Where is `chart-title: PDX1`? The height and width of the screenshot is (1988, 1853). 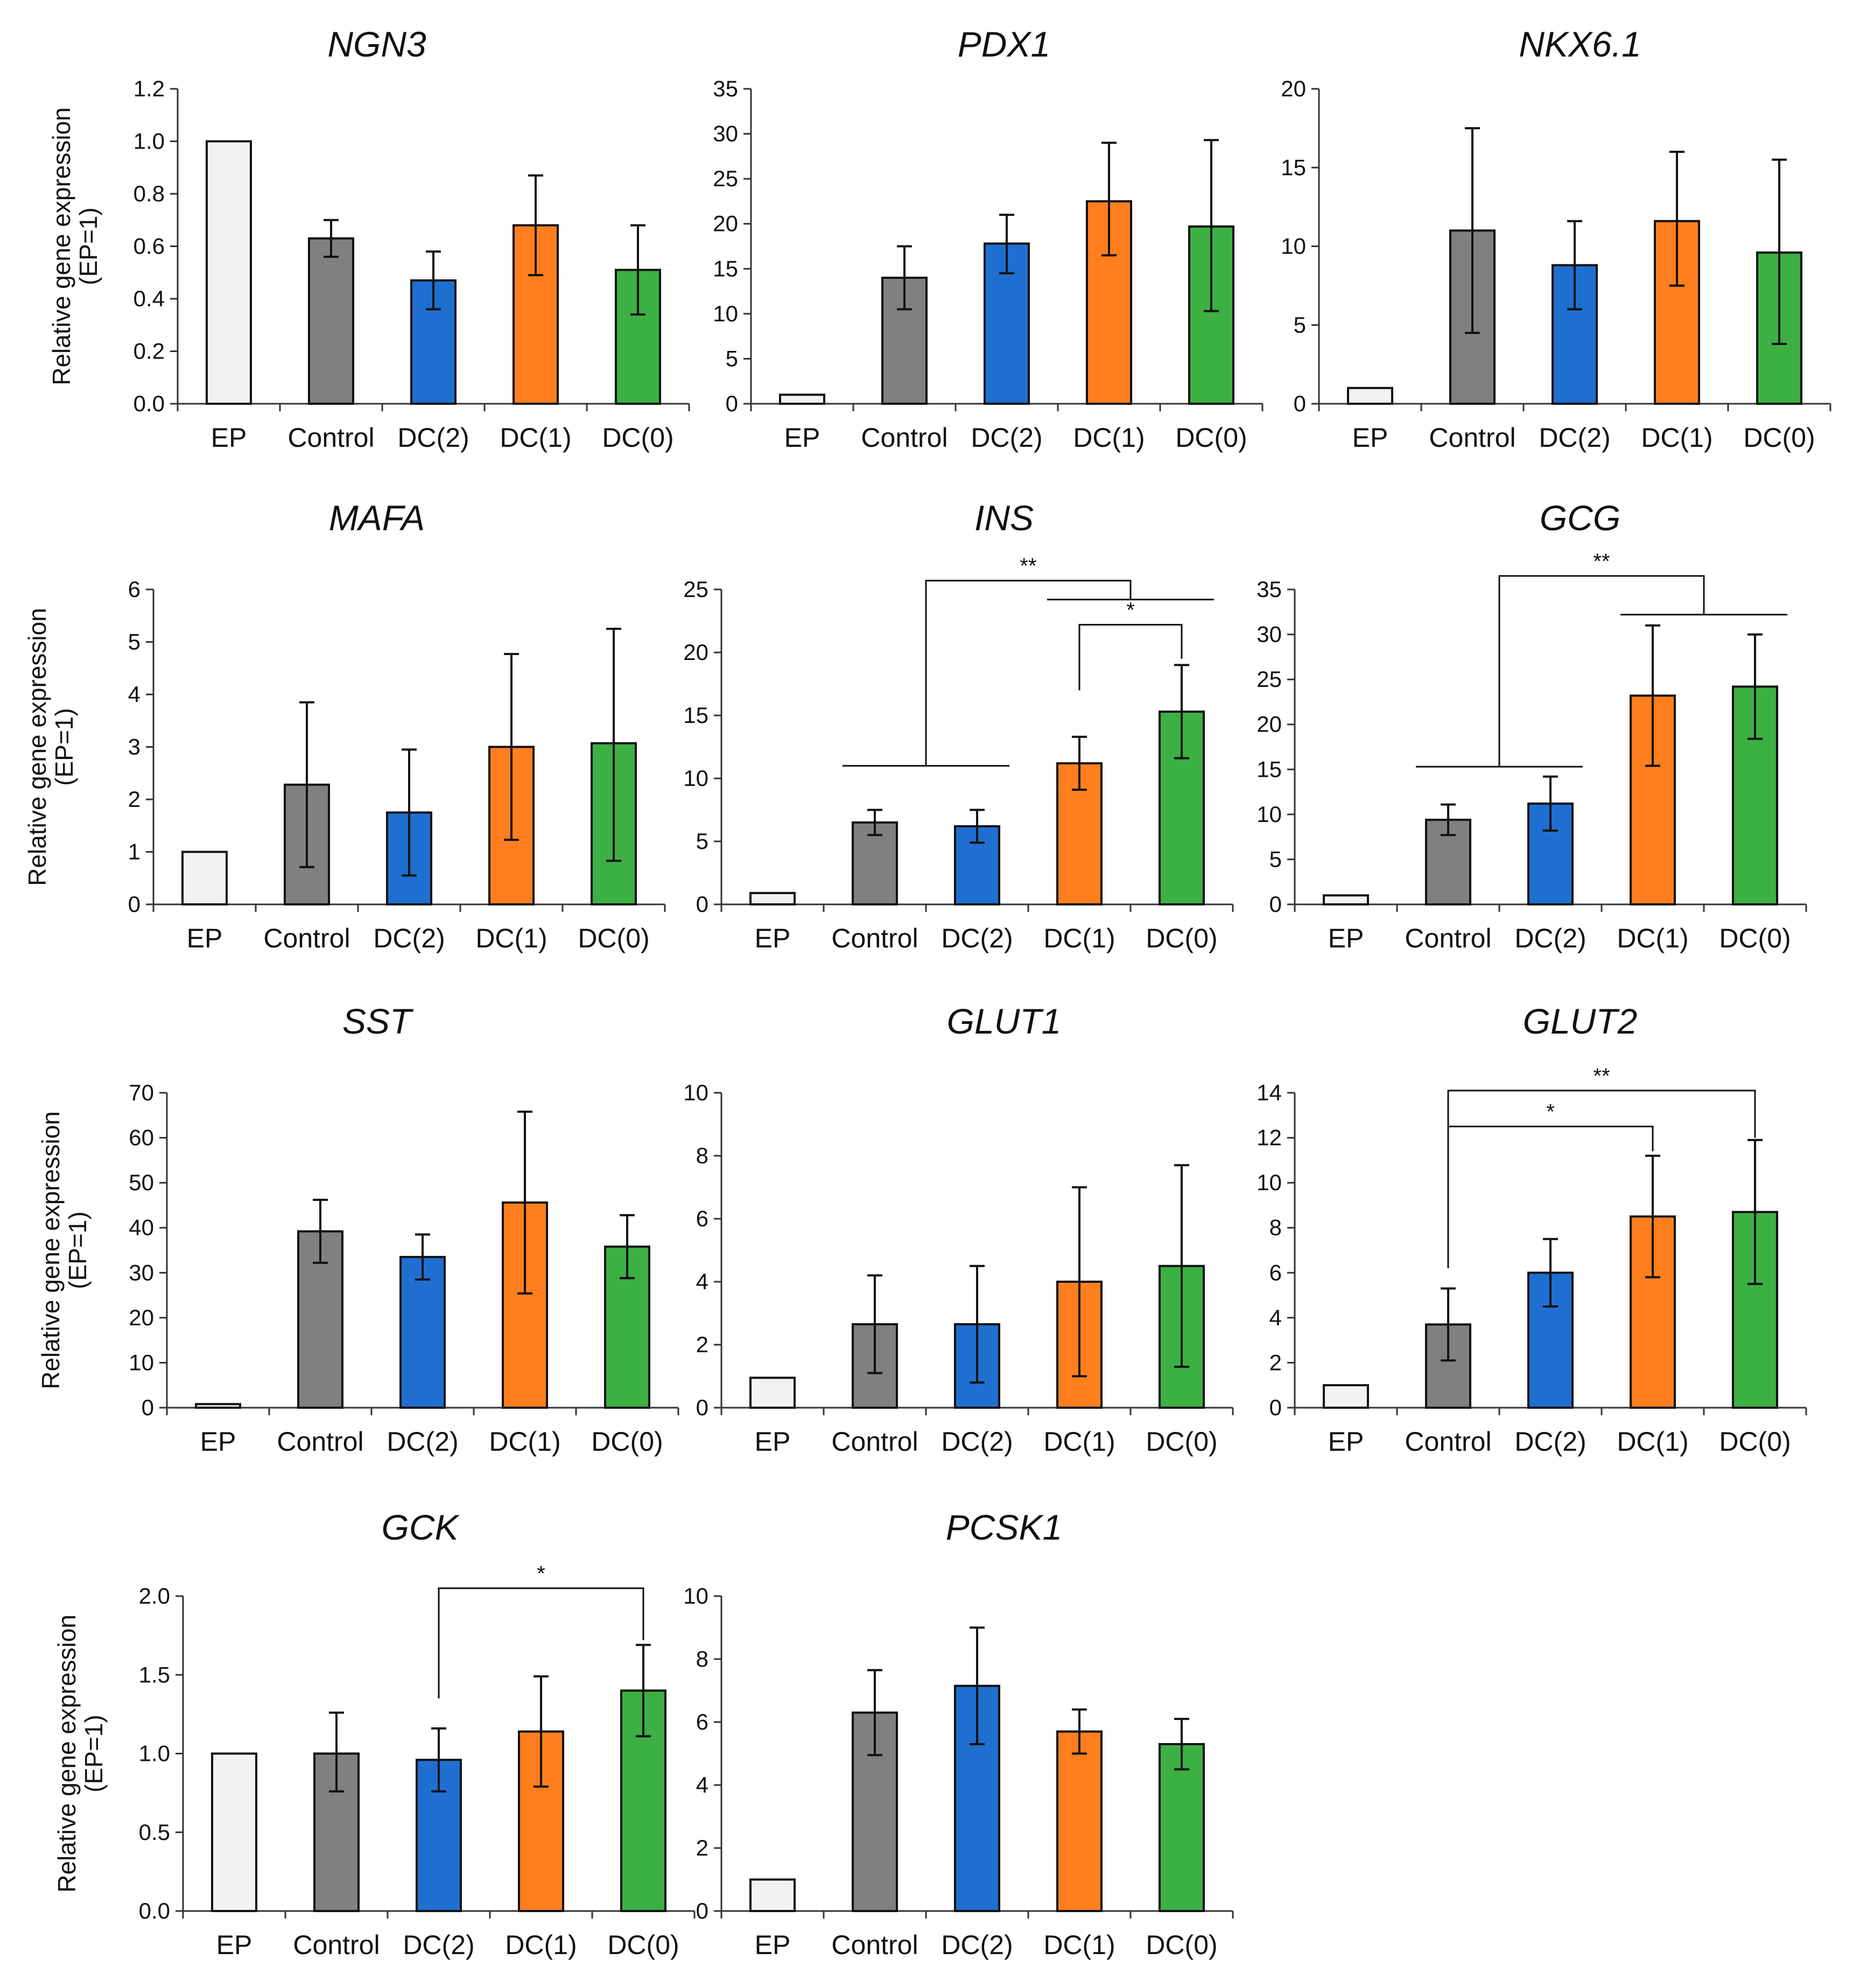
chart-title: PDX1 is located at coordinates (1004, 44).